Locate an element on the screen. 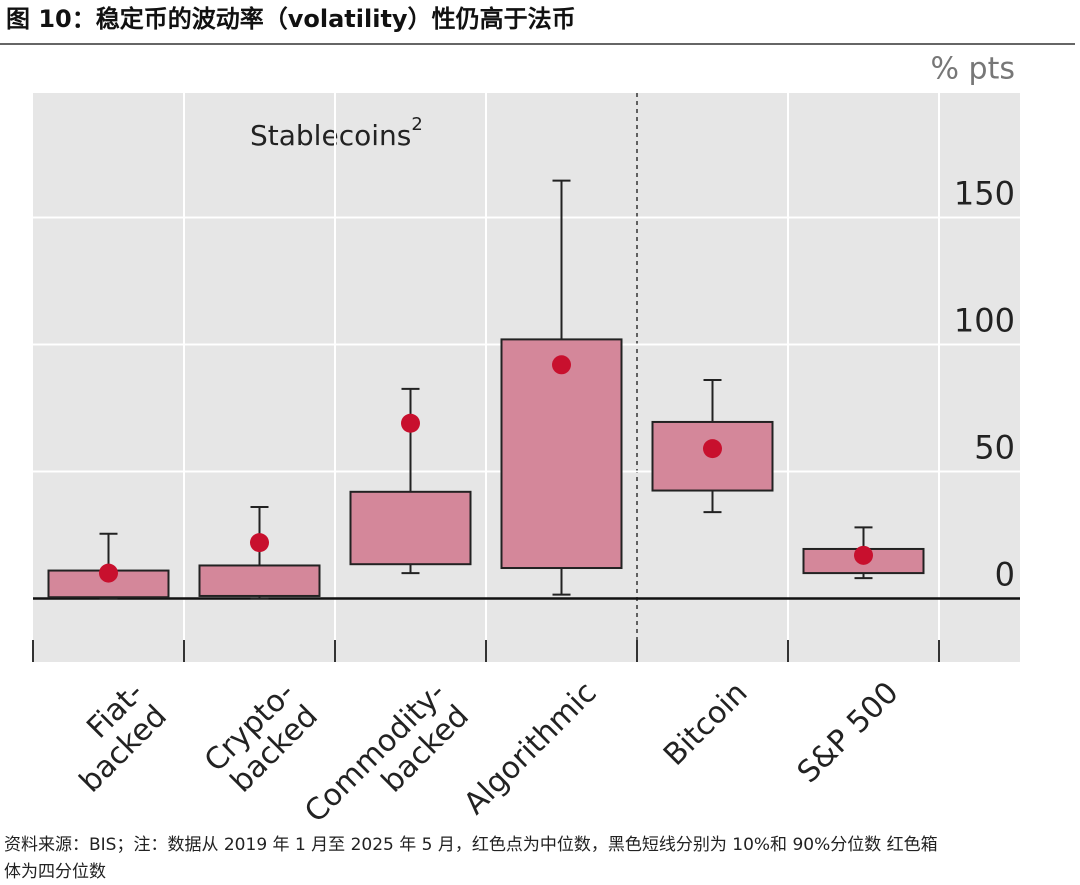 The width and height of the screenshot is (1080, 885). x-tick-label: S&P 500 is located at coordinates (847, 732).